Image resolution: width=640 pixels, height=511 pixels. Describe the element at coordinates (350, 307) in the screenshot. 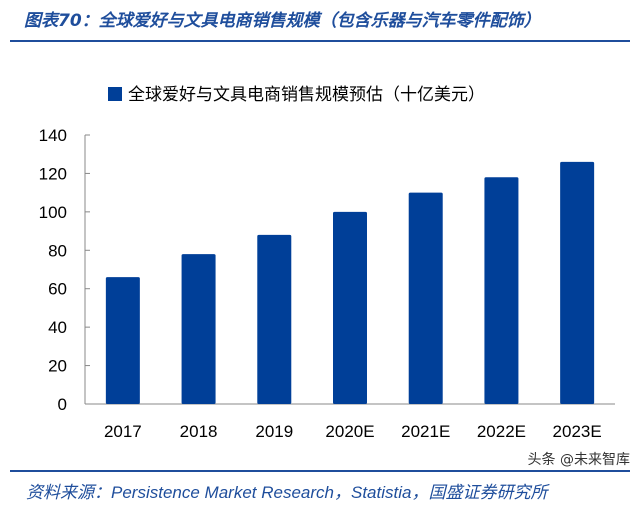

I see `bar-2020E` at that location.